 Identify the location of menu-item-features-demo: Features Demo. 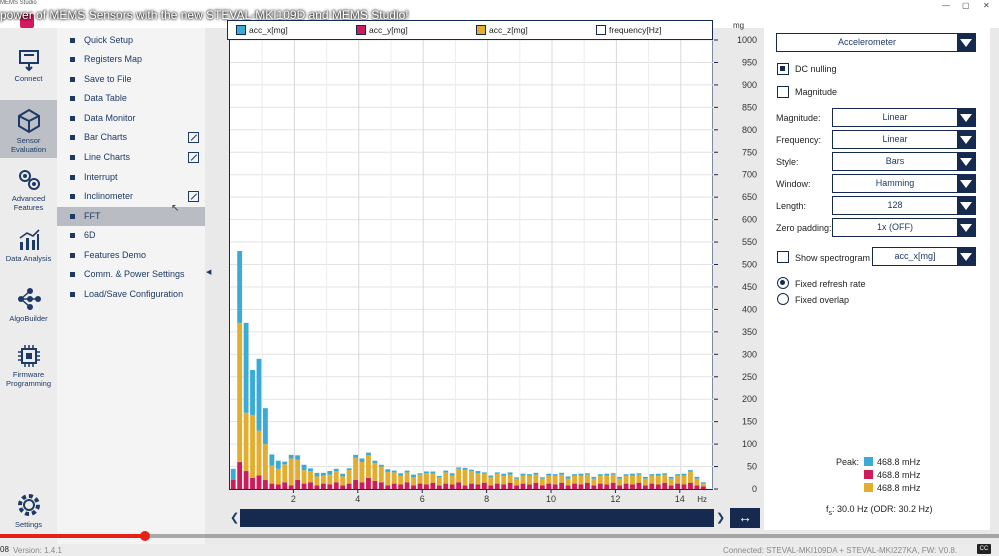
(131, 255).